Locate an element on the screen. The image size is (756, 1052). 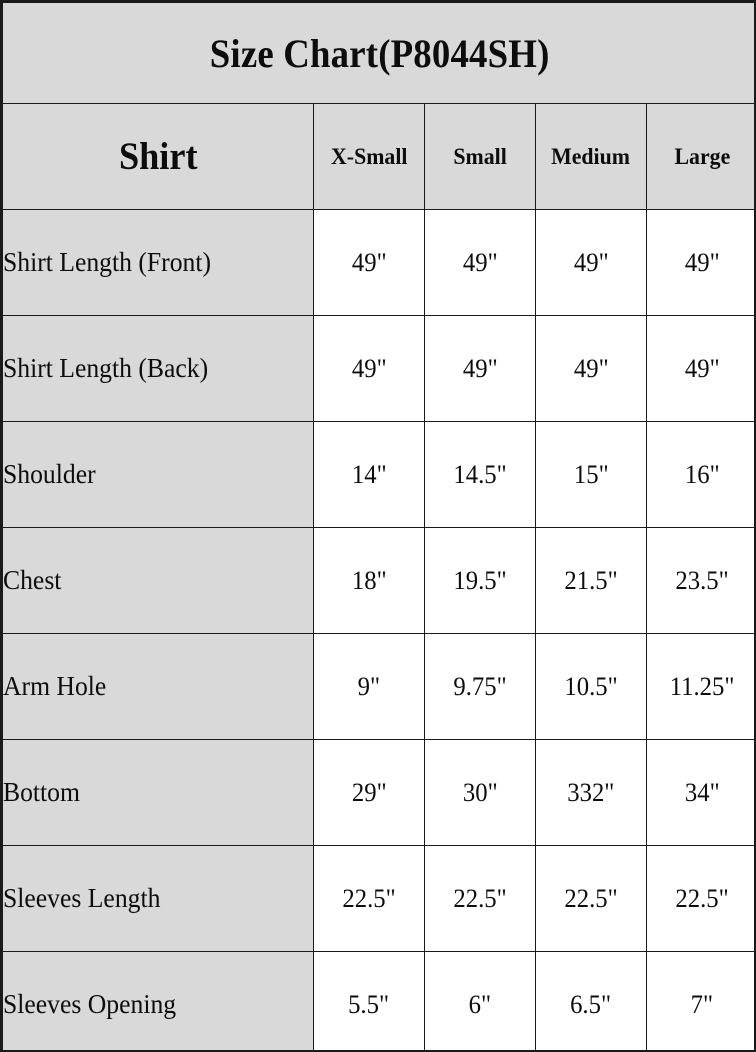
measurement-value-cell: 15" is located at coordinates (591, 474).